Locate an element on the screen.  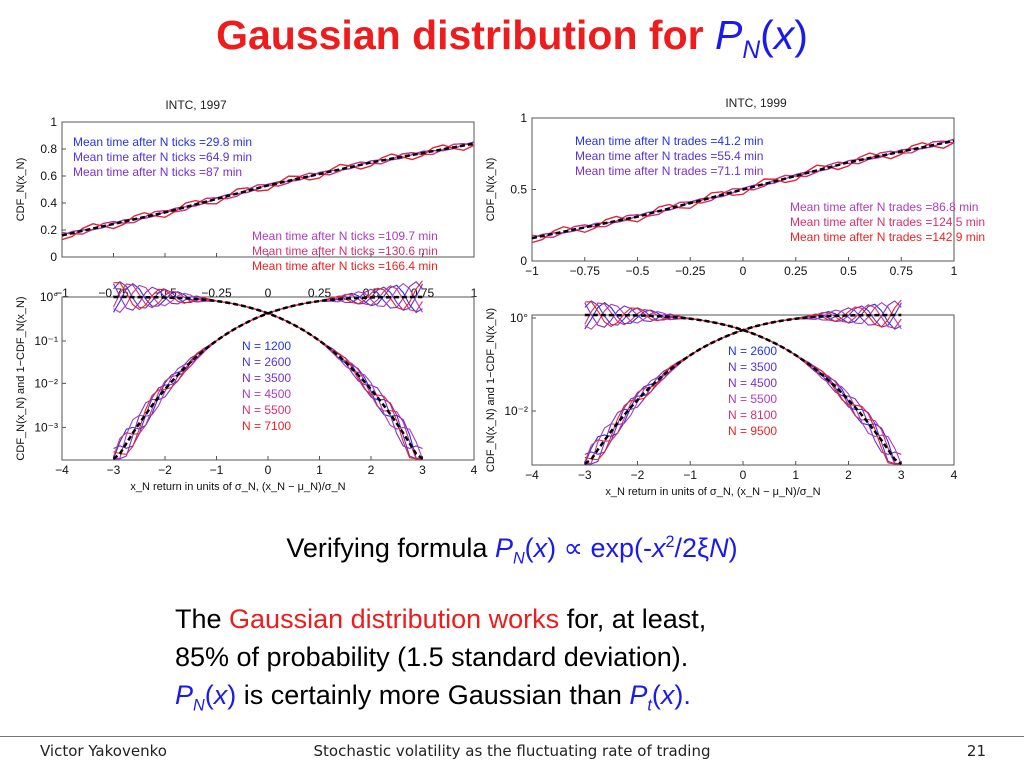
legend-entry: Mean time after N trades =71.1 min is located at coordinates (669, 171).